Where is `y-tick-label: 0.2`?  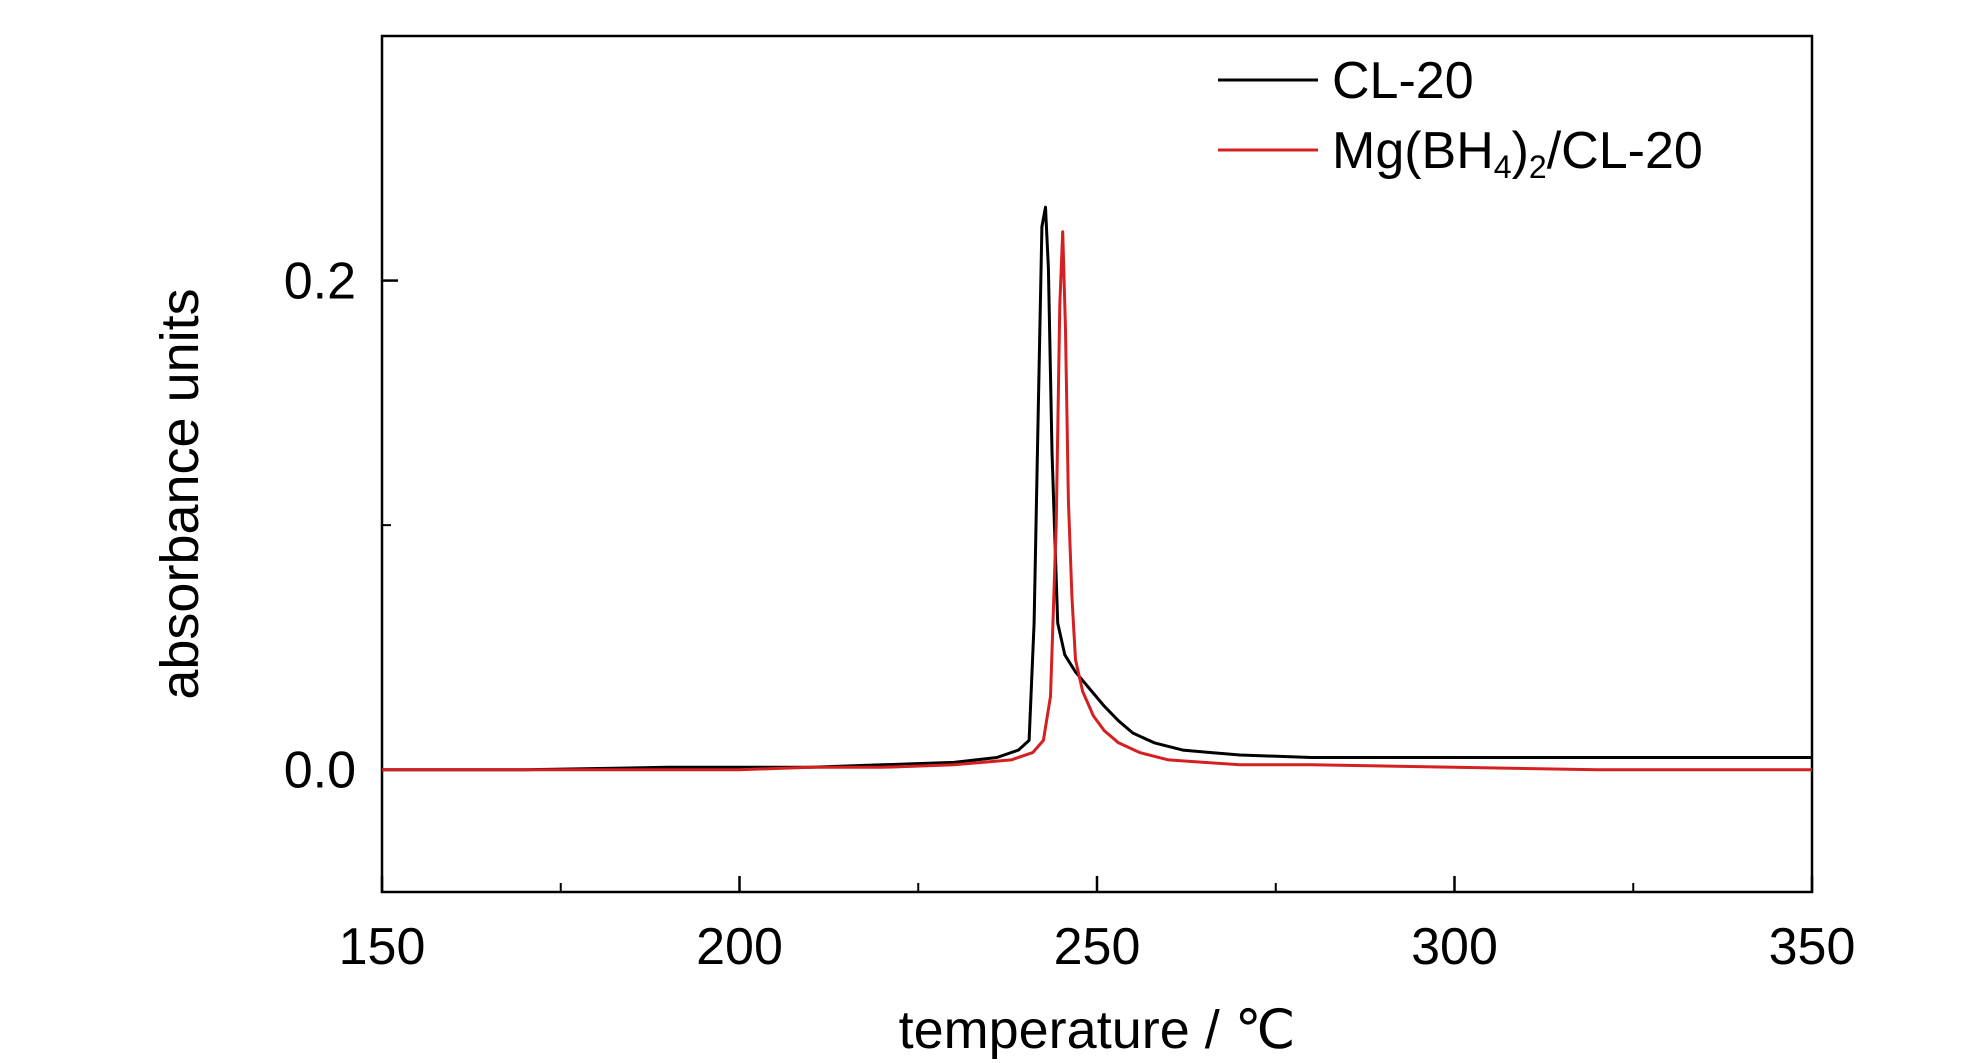 y-tick-label: 0.2 is located at coordinates (320, 282).